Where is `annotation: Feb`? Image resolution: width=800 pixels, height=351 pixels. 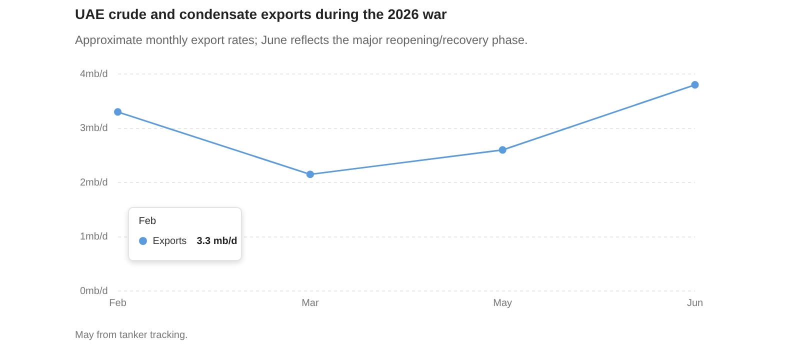 annotation: Feb is located at coordinates (147, 221).